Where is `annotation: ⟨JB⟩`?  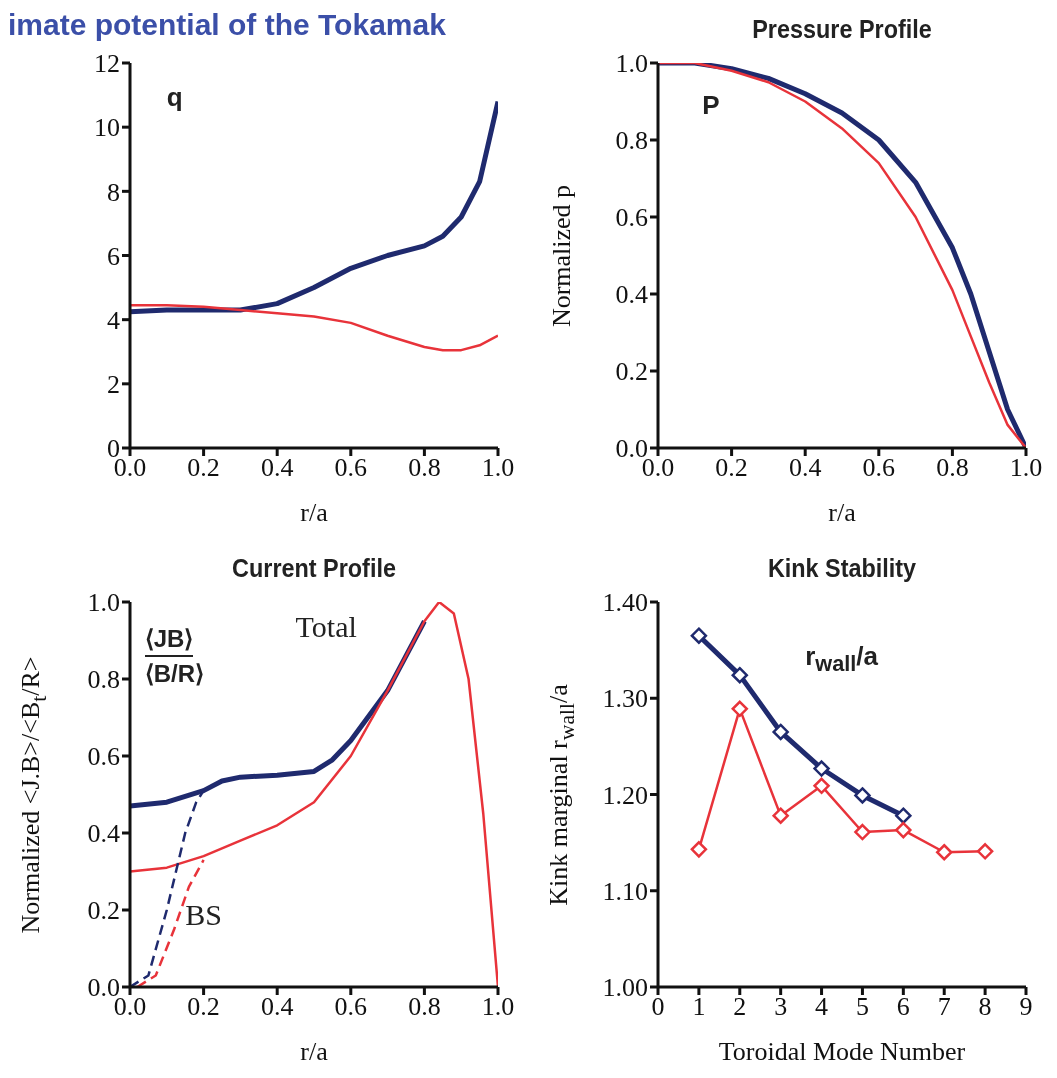 annotation: ⟨JB⟩ is located at coordinates (169, 641).